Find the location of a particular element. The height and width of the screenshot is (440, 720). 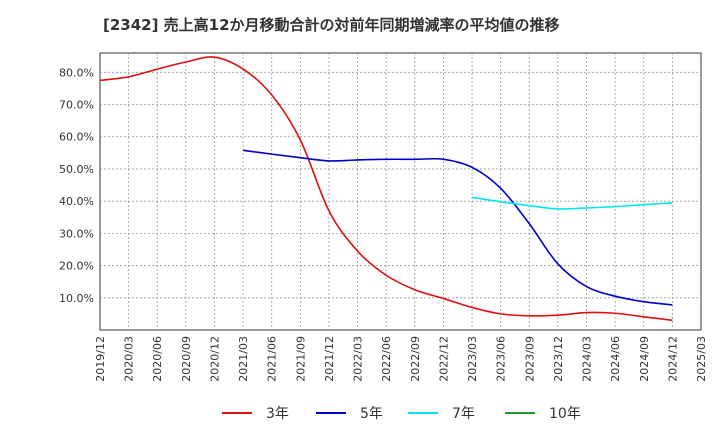

x-tick-label: 2020/06 is located at coordinates (157, 359).